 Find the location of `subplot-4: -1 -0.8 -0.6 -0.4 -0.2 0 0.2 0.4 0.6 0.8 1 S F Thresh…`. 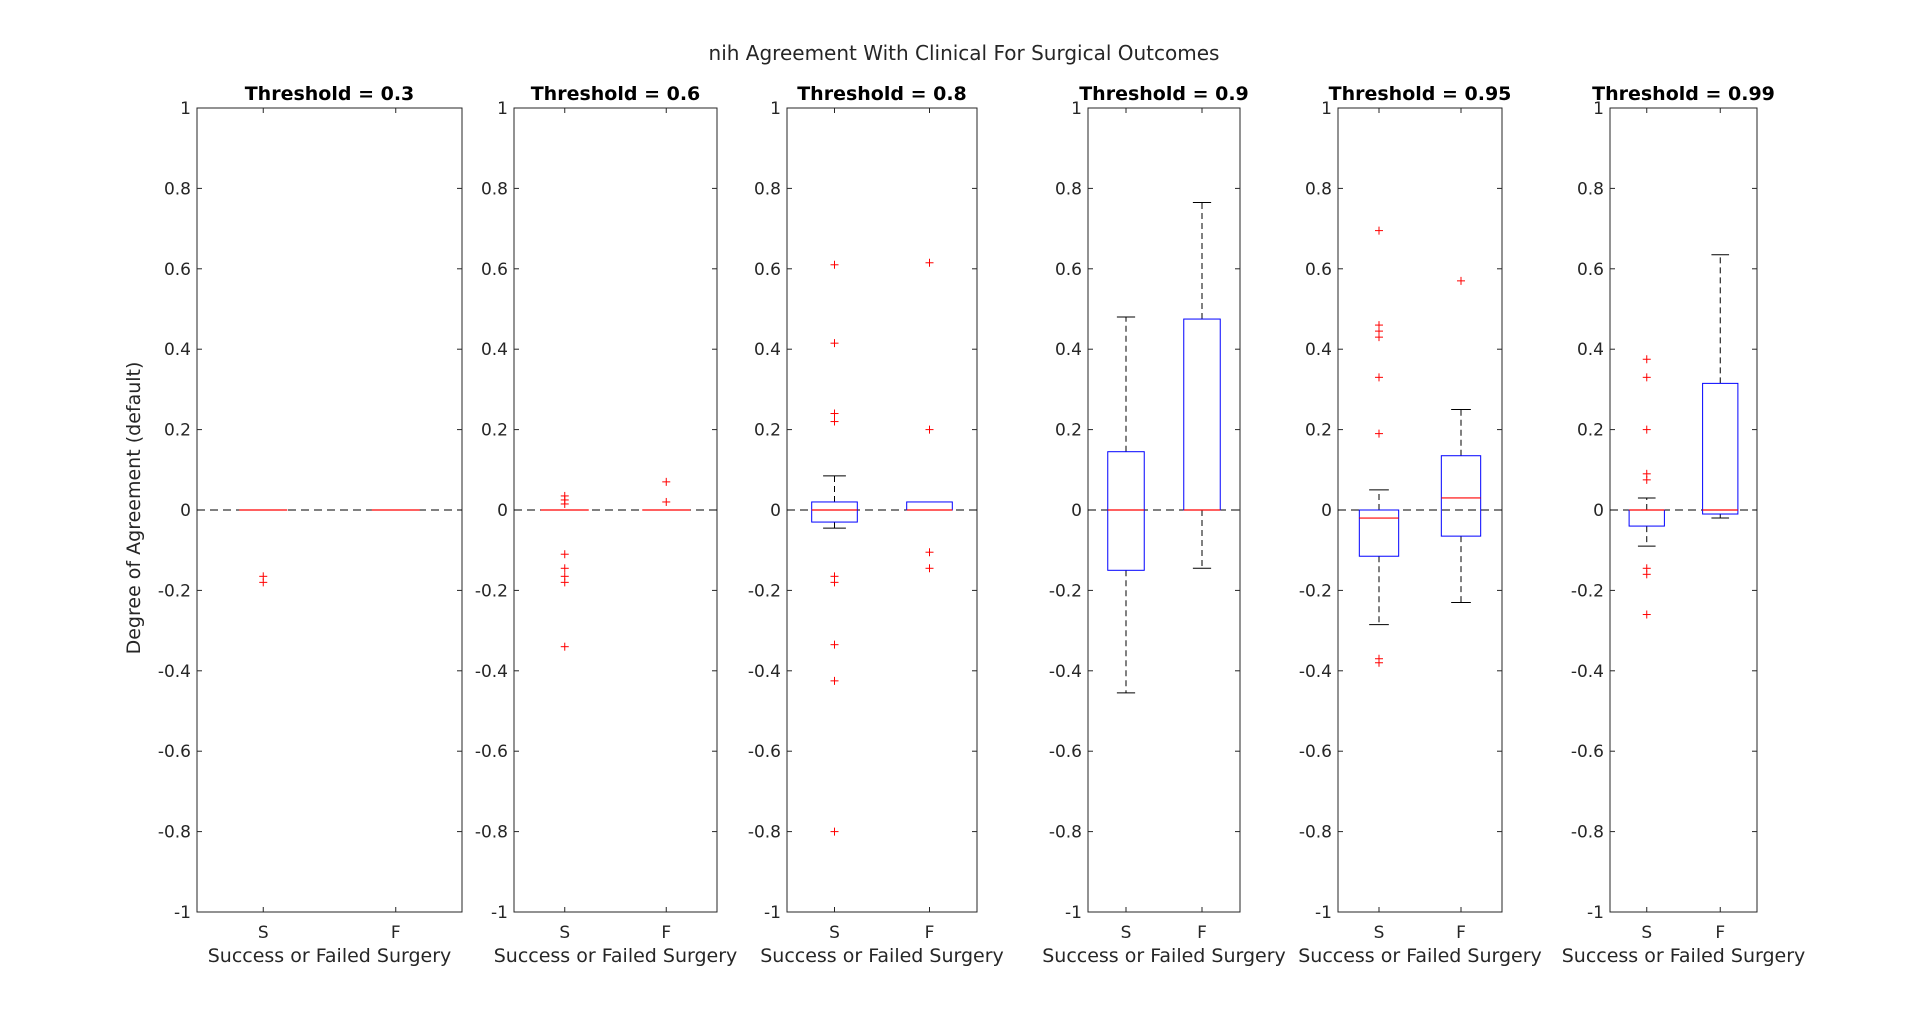

subplot-4: -1 -0.8 -0.6 -0.4 -0.2 0 0.2 0.4 0.6 0.8 1 S F Thresh… is located at coordinates (1164, 525).